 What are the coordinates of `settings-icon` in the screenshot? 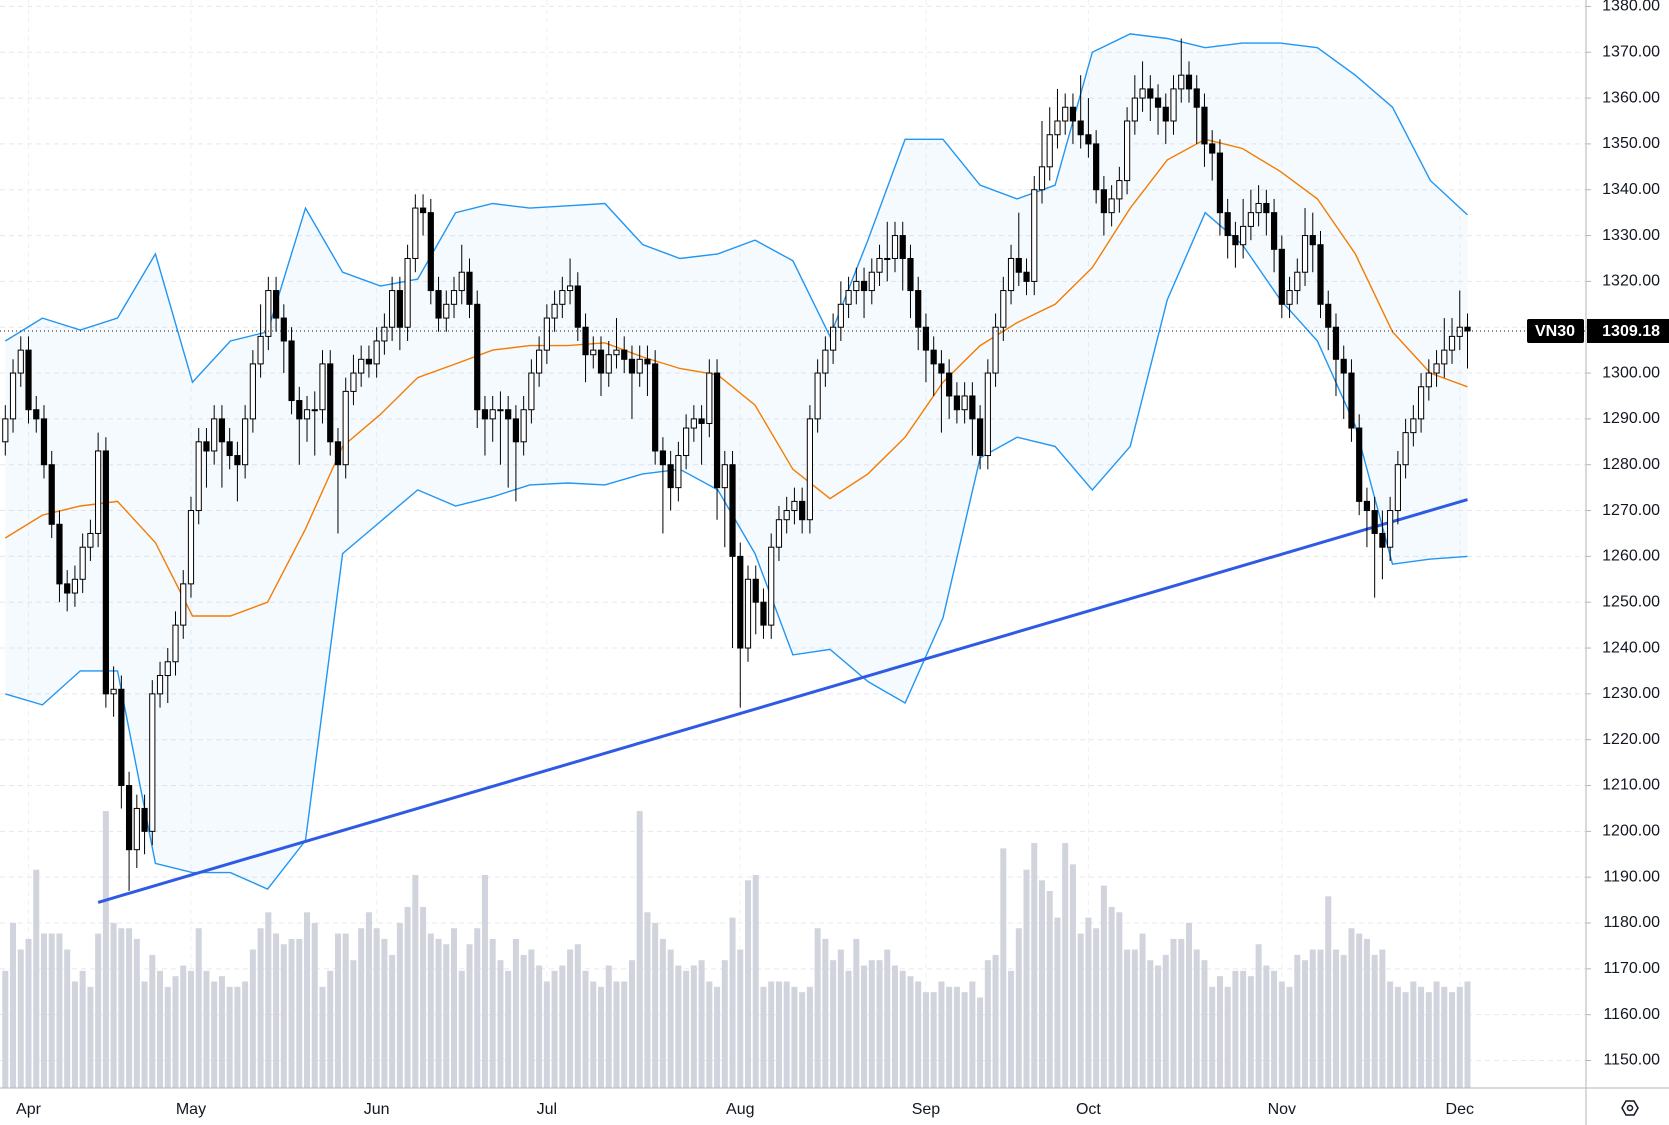 It's located at (1630, 1108).